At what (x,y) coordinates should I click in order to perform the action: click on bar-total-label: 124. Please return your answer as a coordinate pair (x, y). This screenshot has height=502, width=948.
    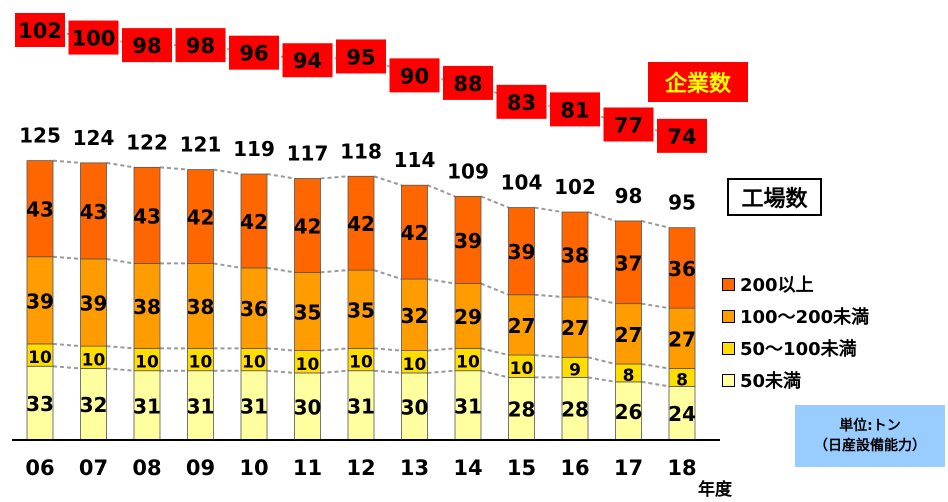
    Looking at the image, I should click on (94, 138).